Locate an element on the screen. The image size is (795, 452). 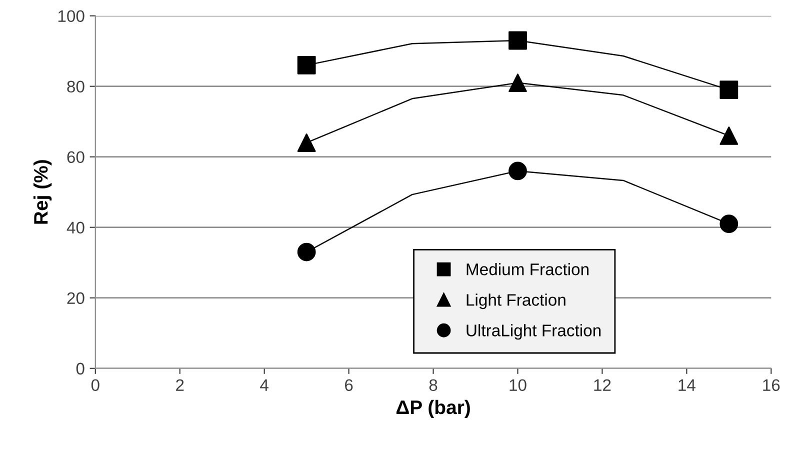
y-tick-label: 0 is located at coordinates (80, 368).